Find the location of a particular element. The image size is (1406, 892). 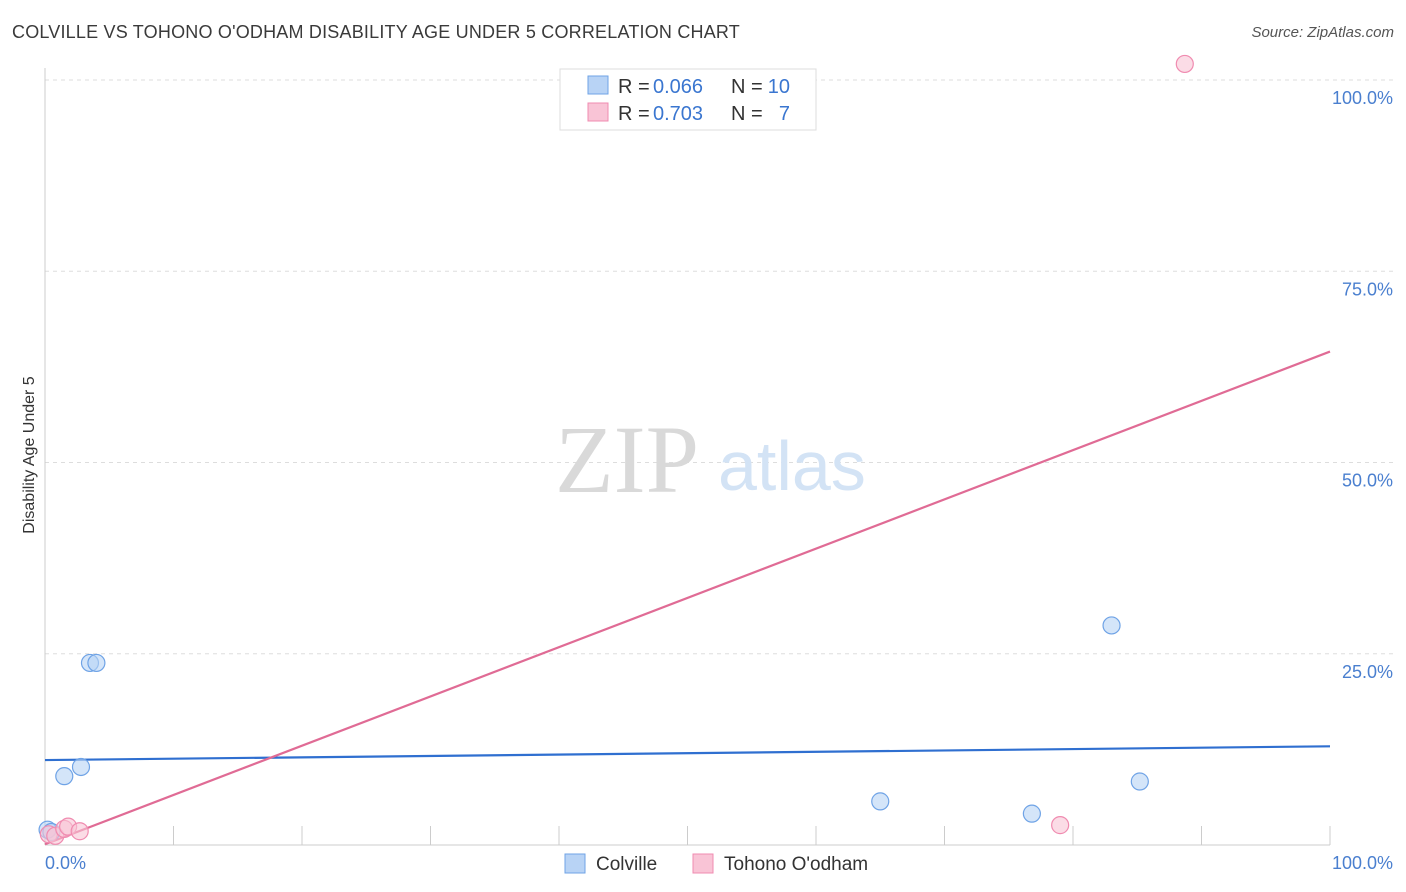

legend-n-label-2: N = is located at coordinates (747, 114).